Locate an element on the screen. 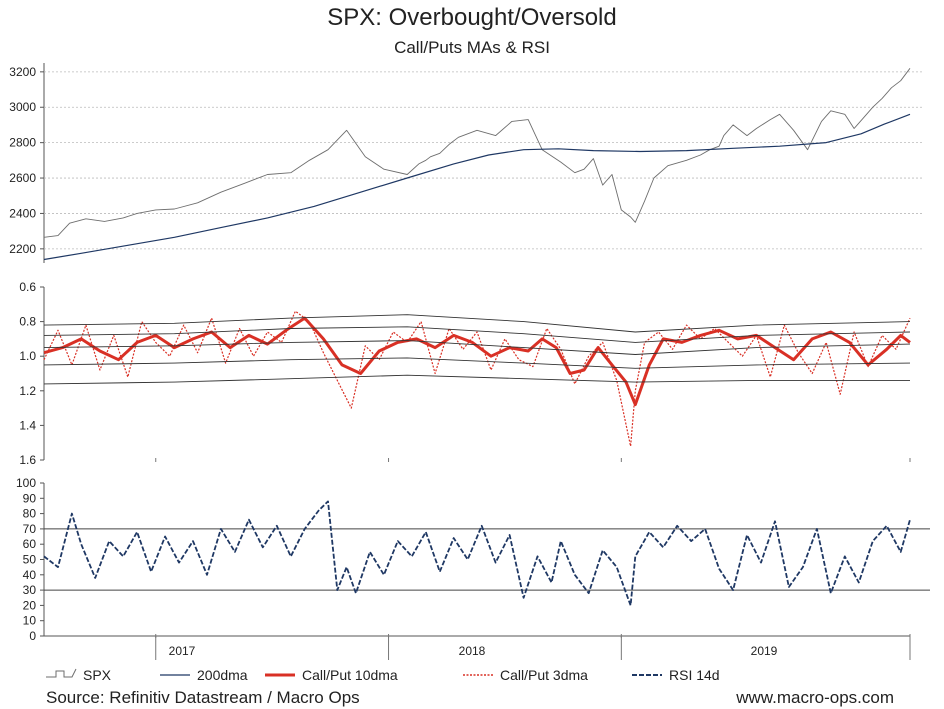  legend-label: 200dma is located at coordinates (222, 675).